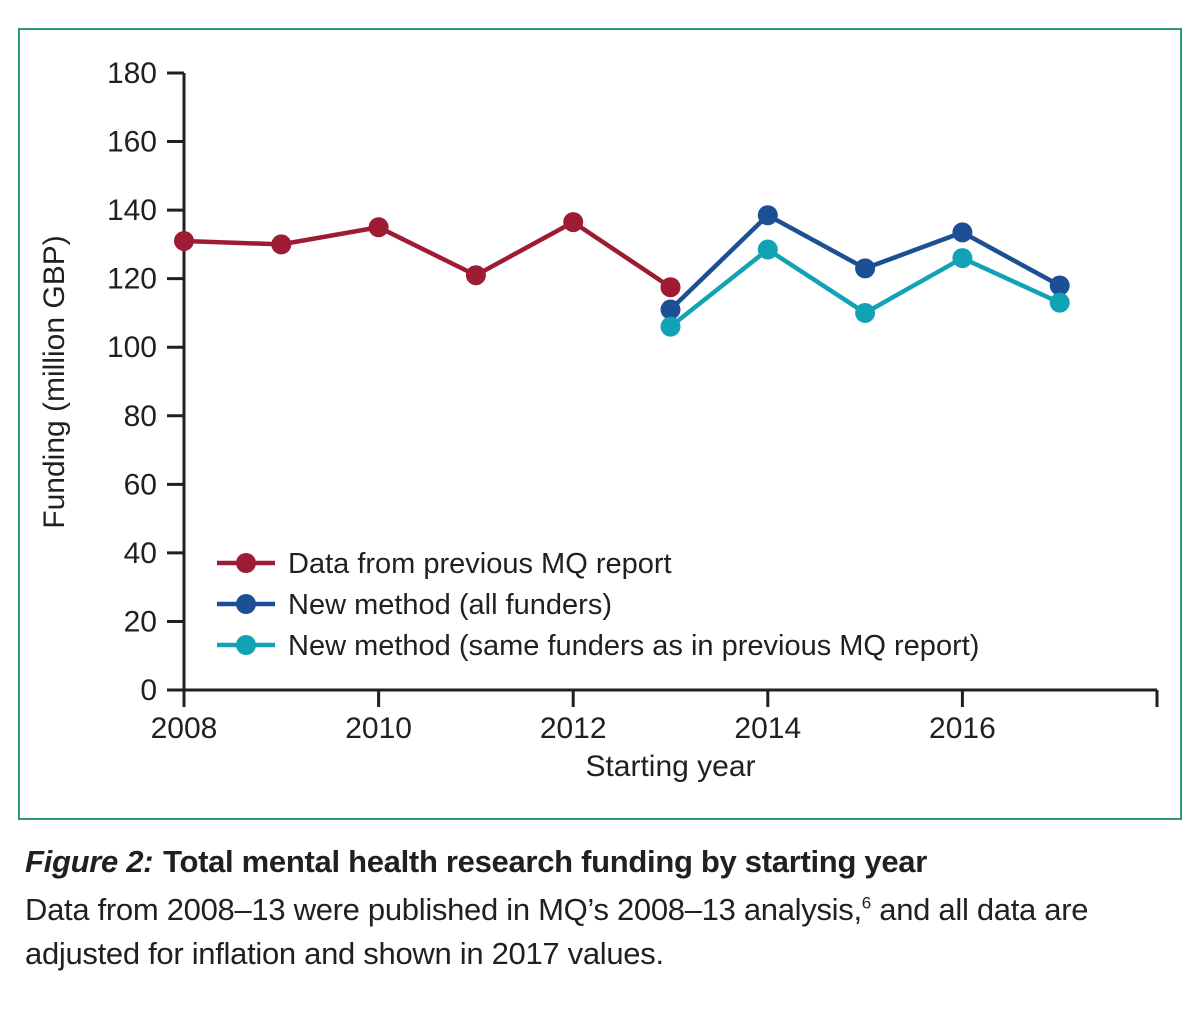  What do you see at coordinates (140, 621) in the screenshot?
I see `y-tick-label: 20` at bounding box center [140, 621].